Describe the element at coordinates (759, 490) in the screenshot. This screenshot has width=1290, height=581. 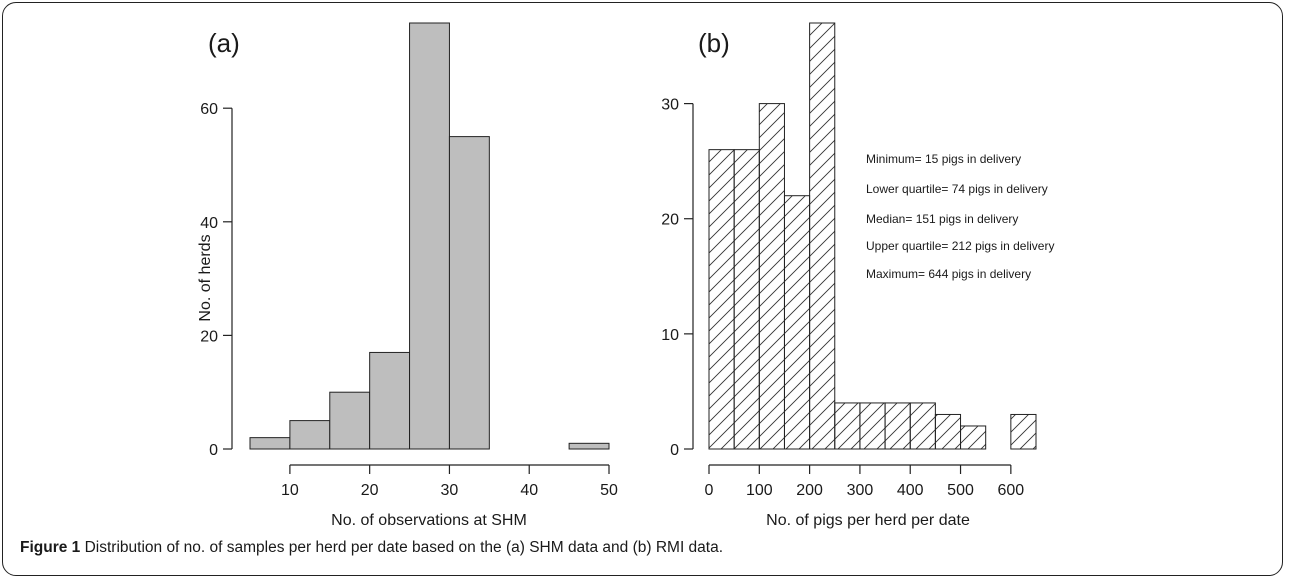
I see `b-x-tick-label-100: 100` at that location.